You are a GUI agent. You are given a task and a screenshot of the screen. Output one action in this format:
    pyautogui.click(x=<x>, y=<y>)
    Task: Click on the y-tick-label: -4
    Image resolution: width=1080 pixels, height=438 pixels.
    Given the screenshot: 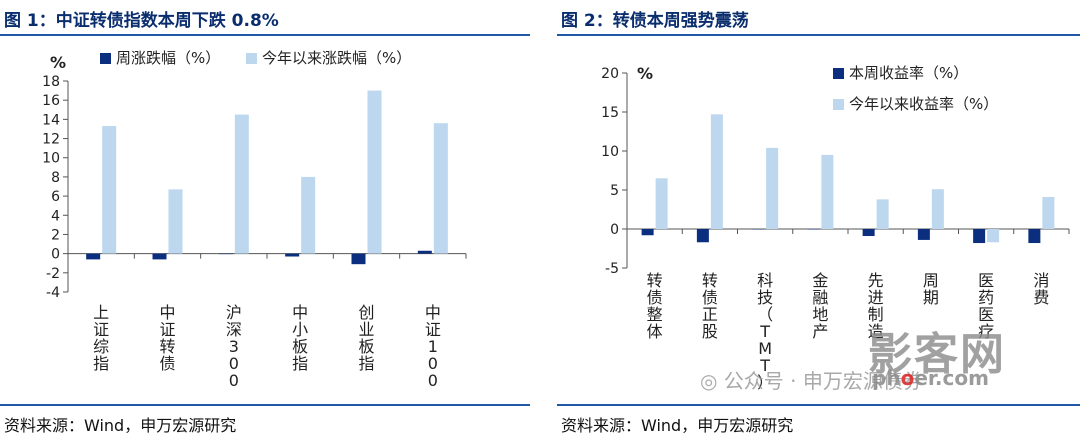 What is the action you would take?
    pyautogui.click(x=53, y=293)
    